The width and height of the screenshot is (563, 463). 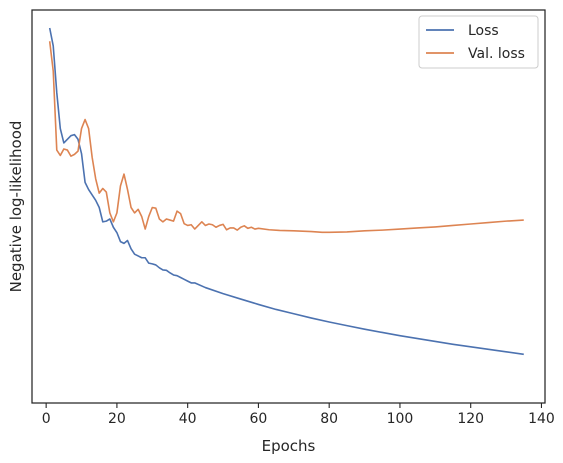 What do you see at coordinates (289, 446) in the screenshot?
I see `x-axis-label: Epochs` at bounding box center [289, 446].